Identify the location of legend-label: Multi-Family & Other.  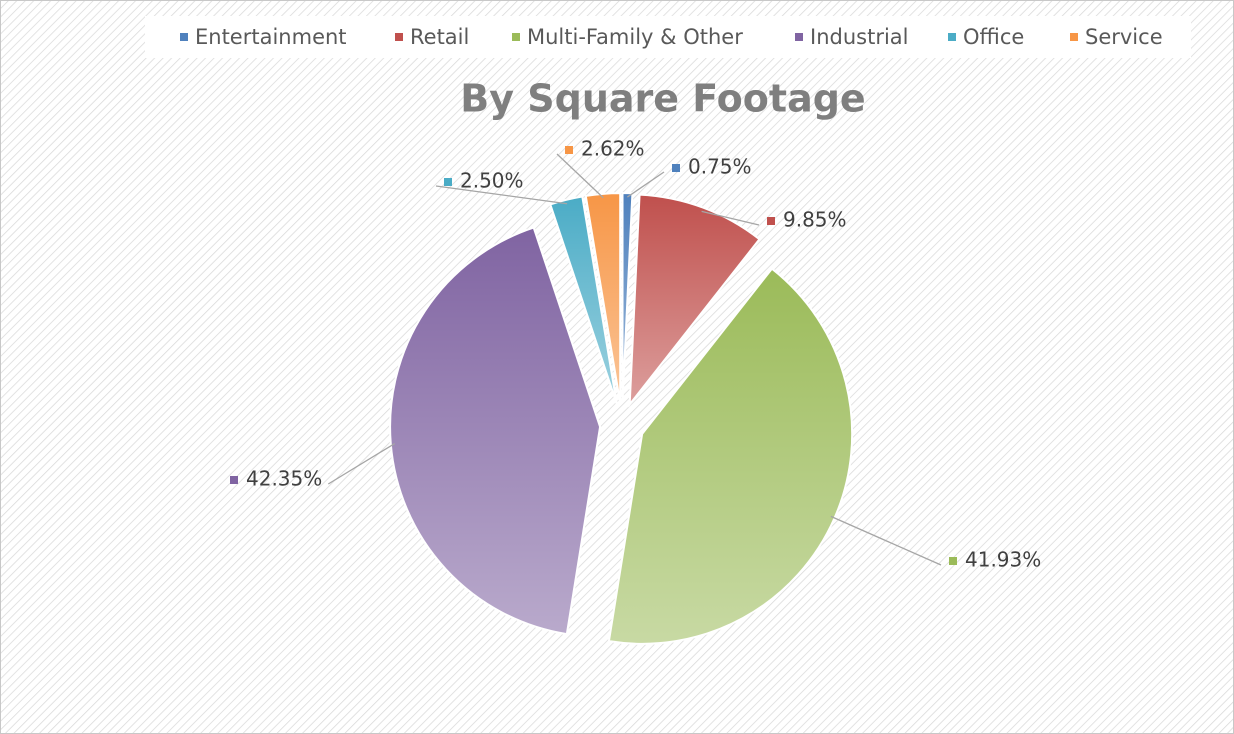
(635, 37).